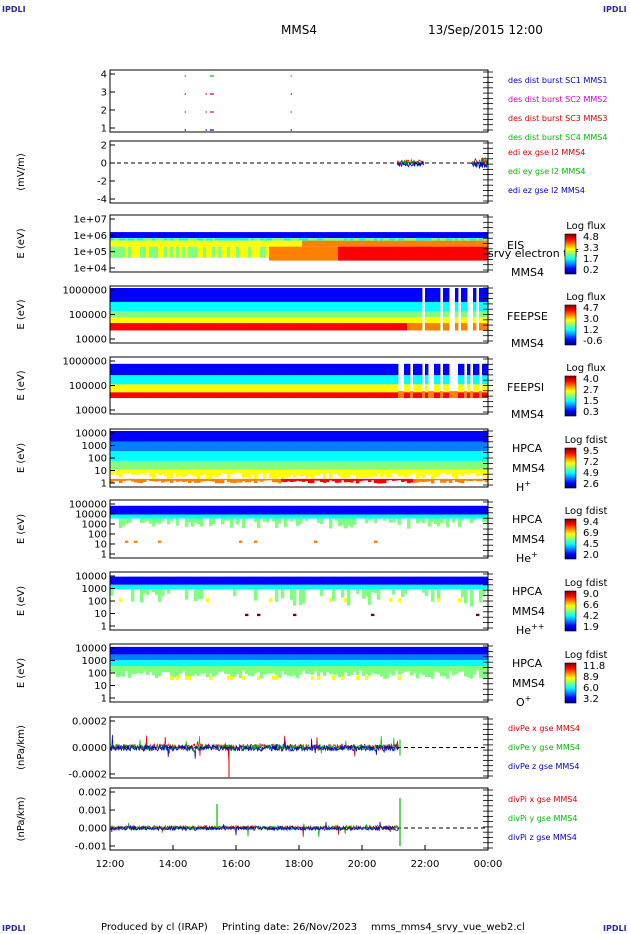  I want to click on product-label-eis: srvy electron tof, so click(533, 253).